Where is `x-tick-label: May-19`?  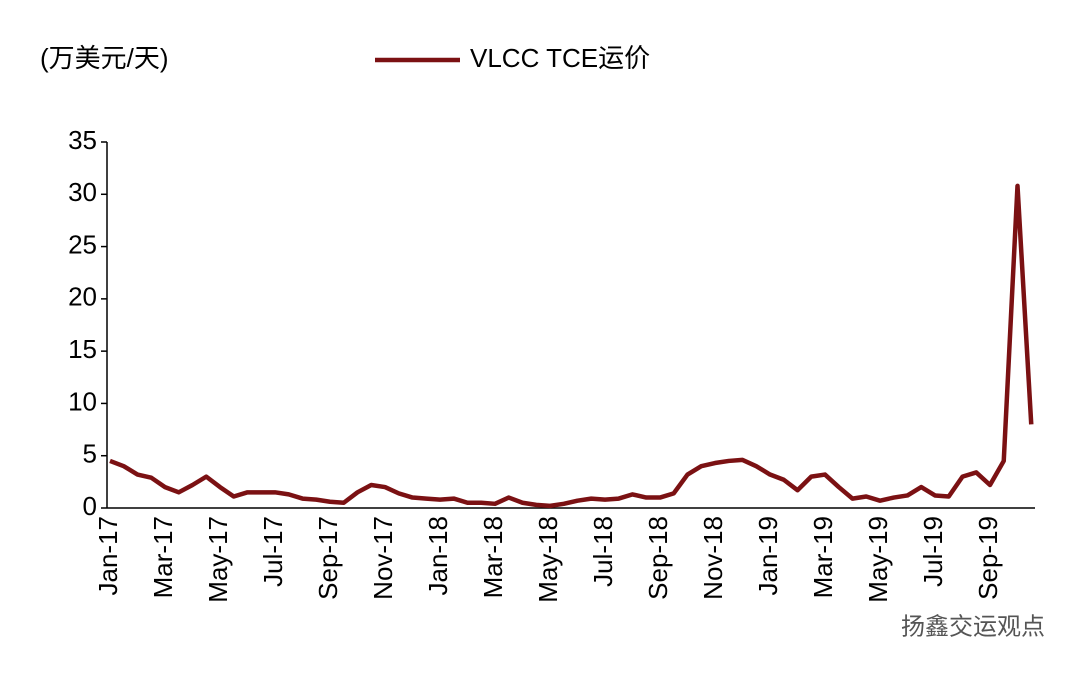
x-tick-label: May-19 is located at coordinates (878, 559).